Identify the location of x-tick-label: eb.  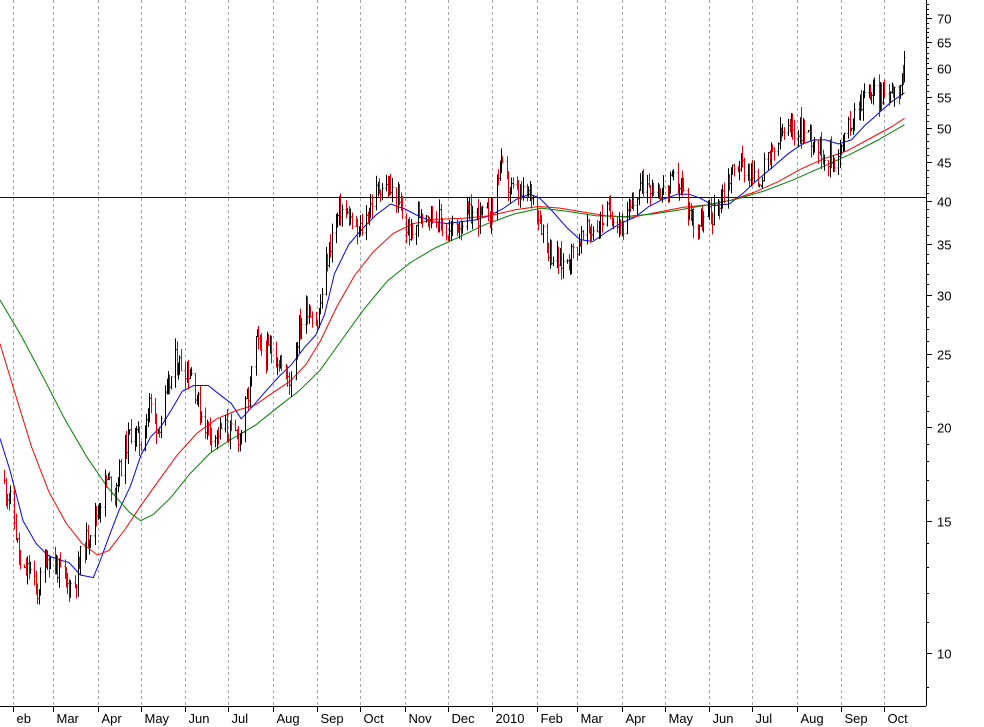
(24, 718).